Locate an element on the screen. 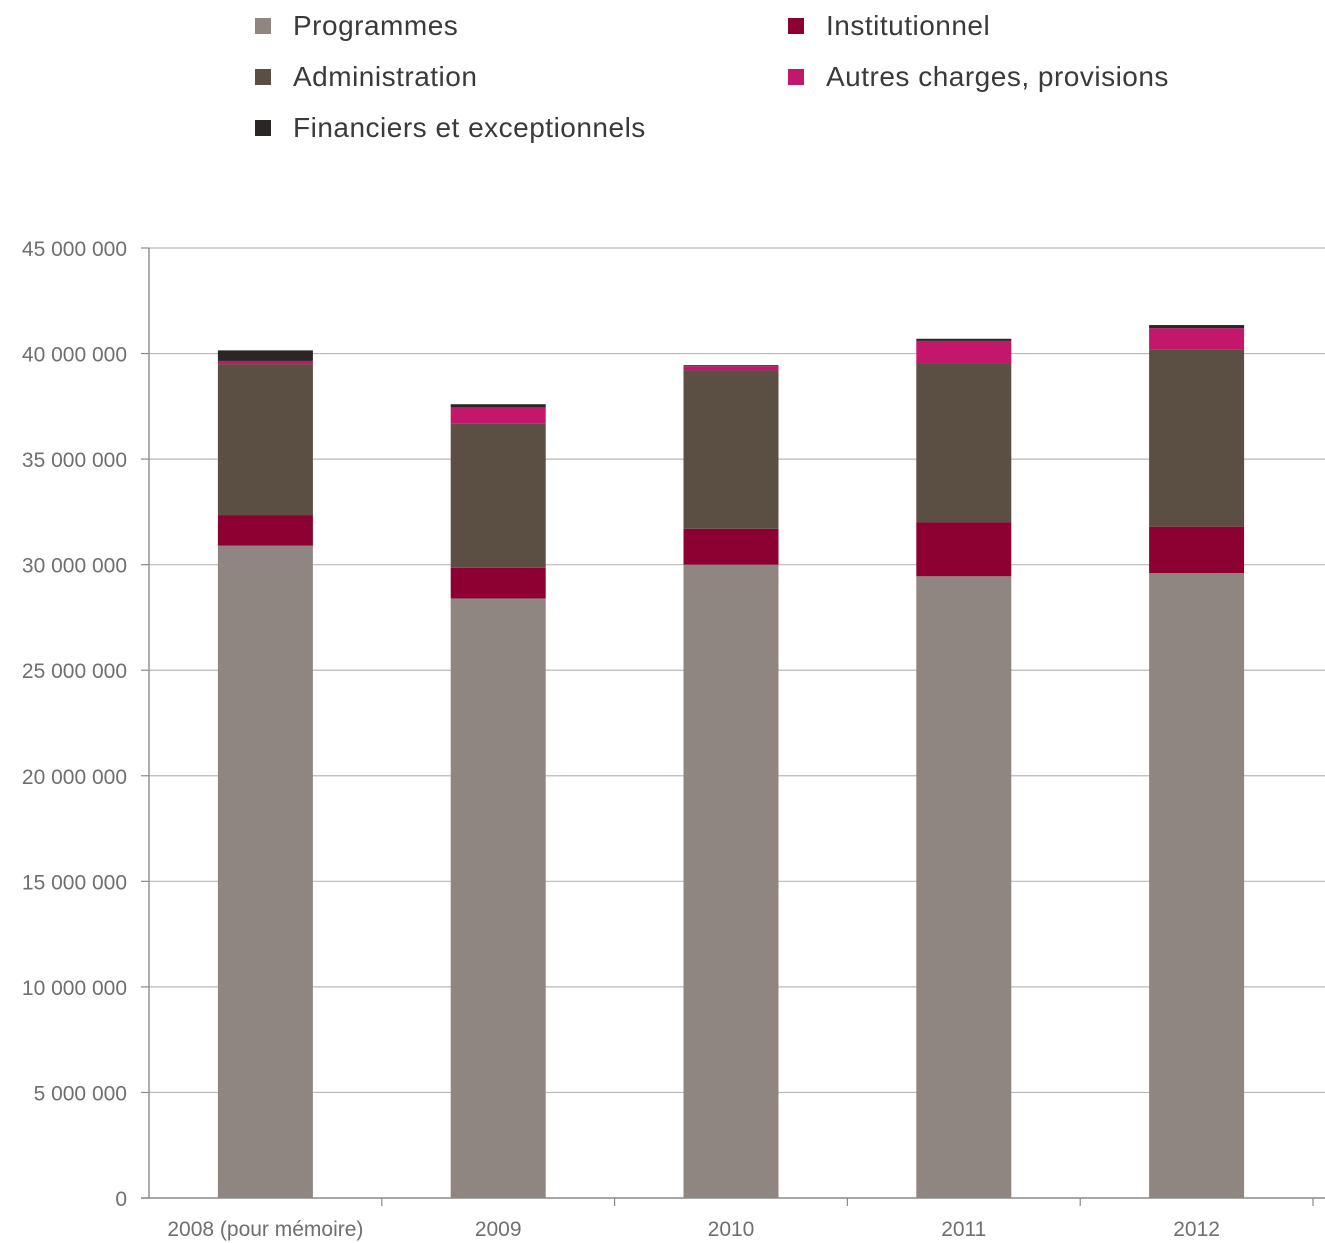  y-tick-label: 30 000 000 is located at coordinates (74, 566).